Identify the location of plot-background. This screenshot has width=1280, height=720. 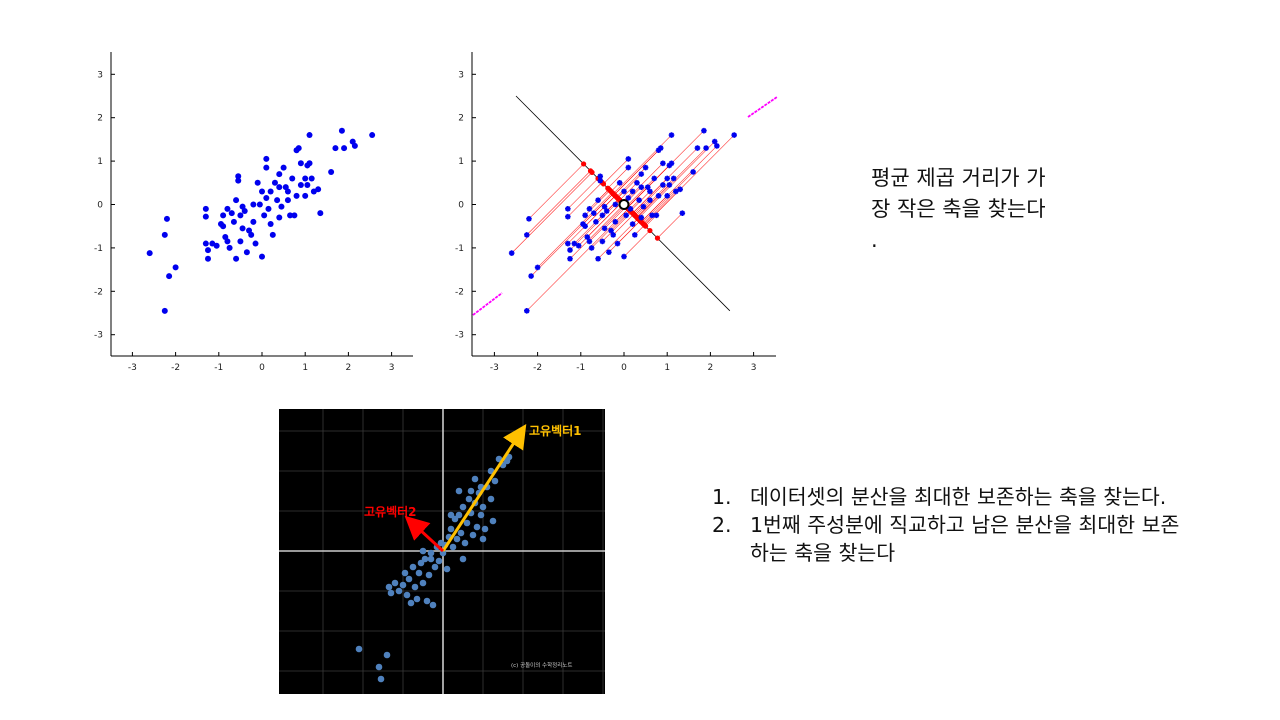
(442, 551).